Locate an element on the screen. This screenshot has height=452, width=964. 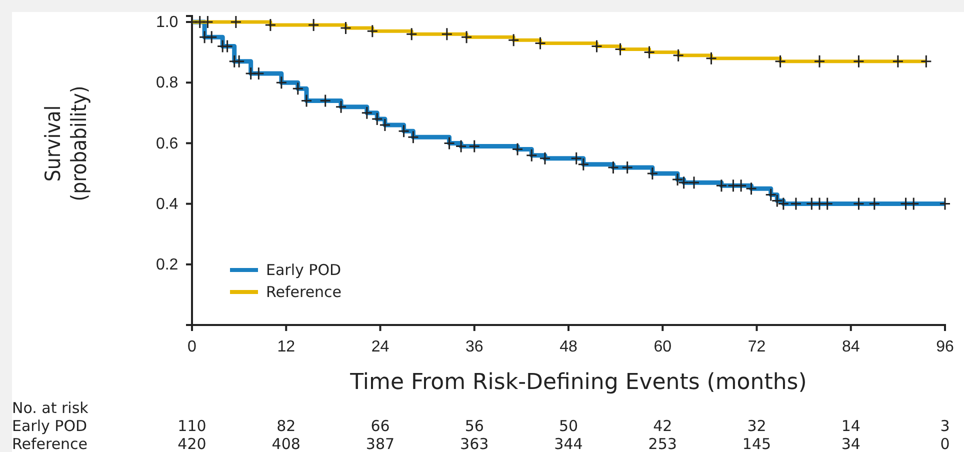
y-tick-label: 0.6 is located at coordinates (167, 143).